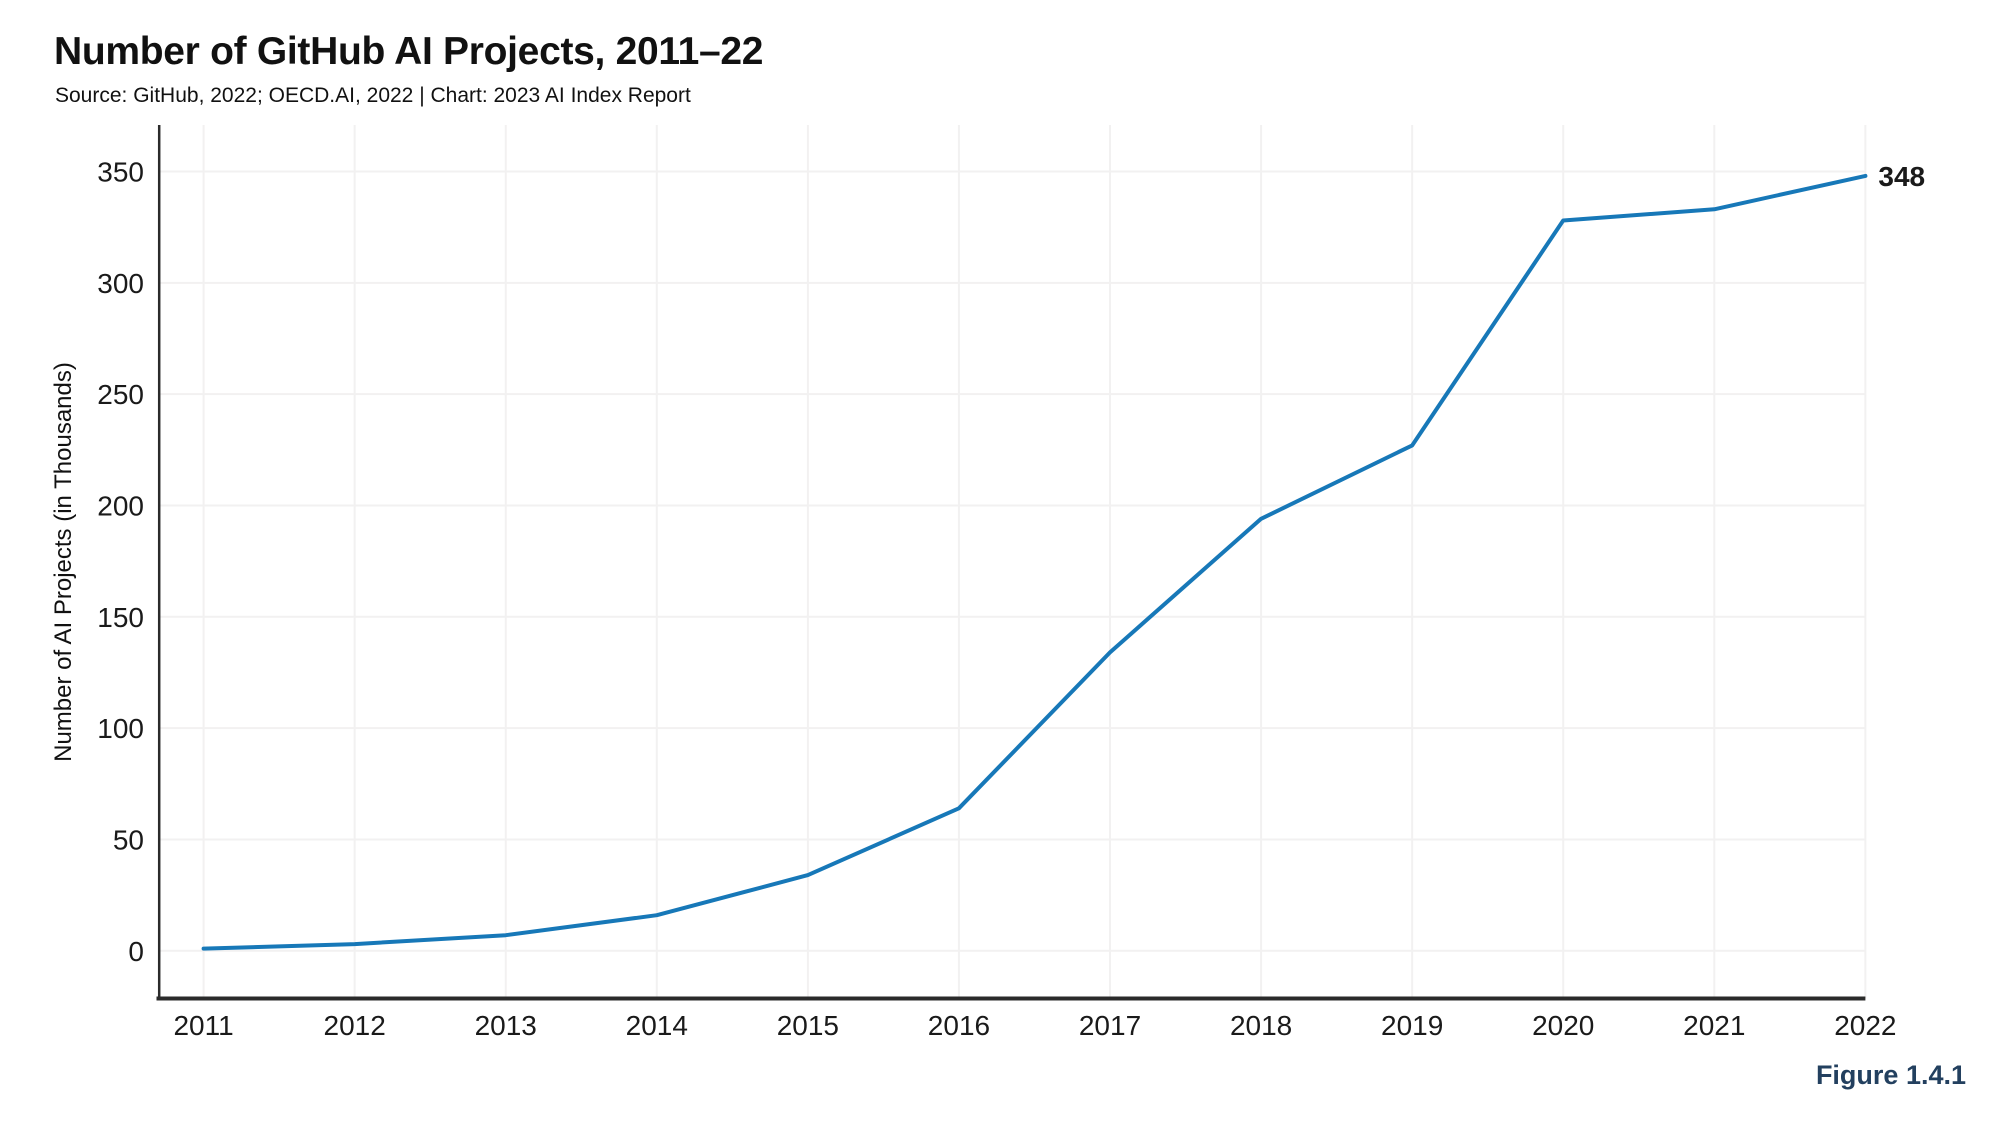 This screenshot has width=2000, height=1133. What do you see at coordinates (959, 1025) in the screenshot?
I see `x-tick-label: 2016` at bounding box center [959, 1025].